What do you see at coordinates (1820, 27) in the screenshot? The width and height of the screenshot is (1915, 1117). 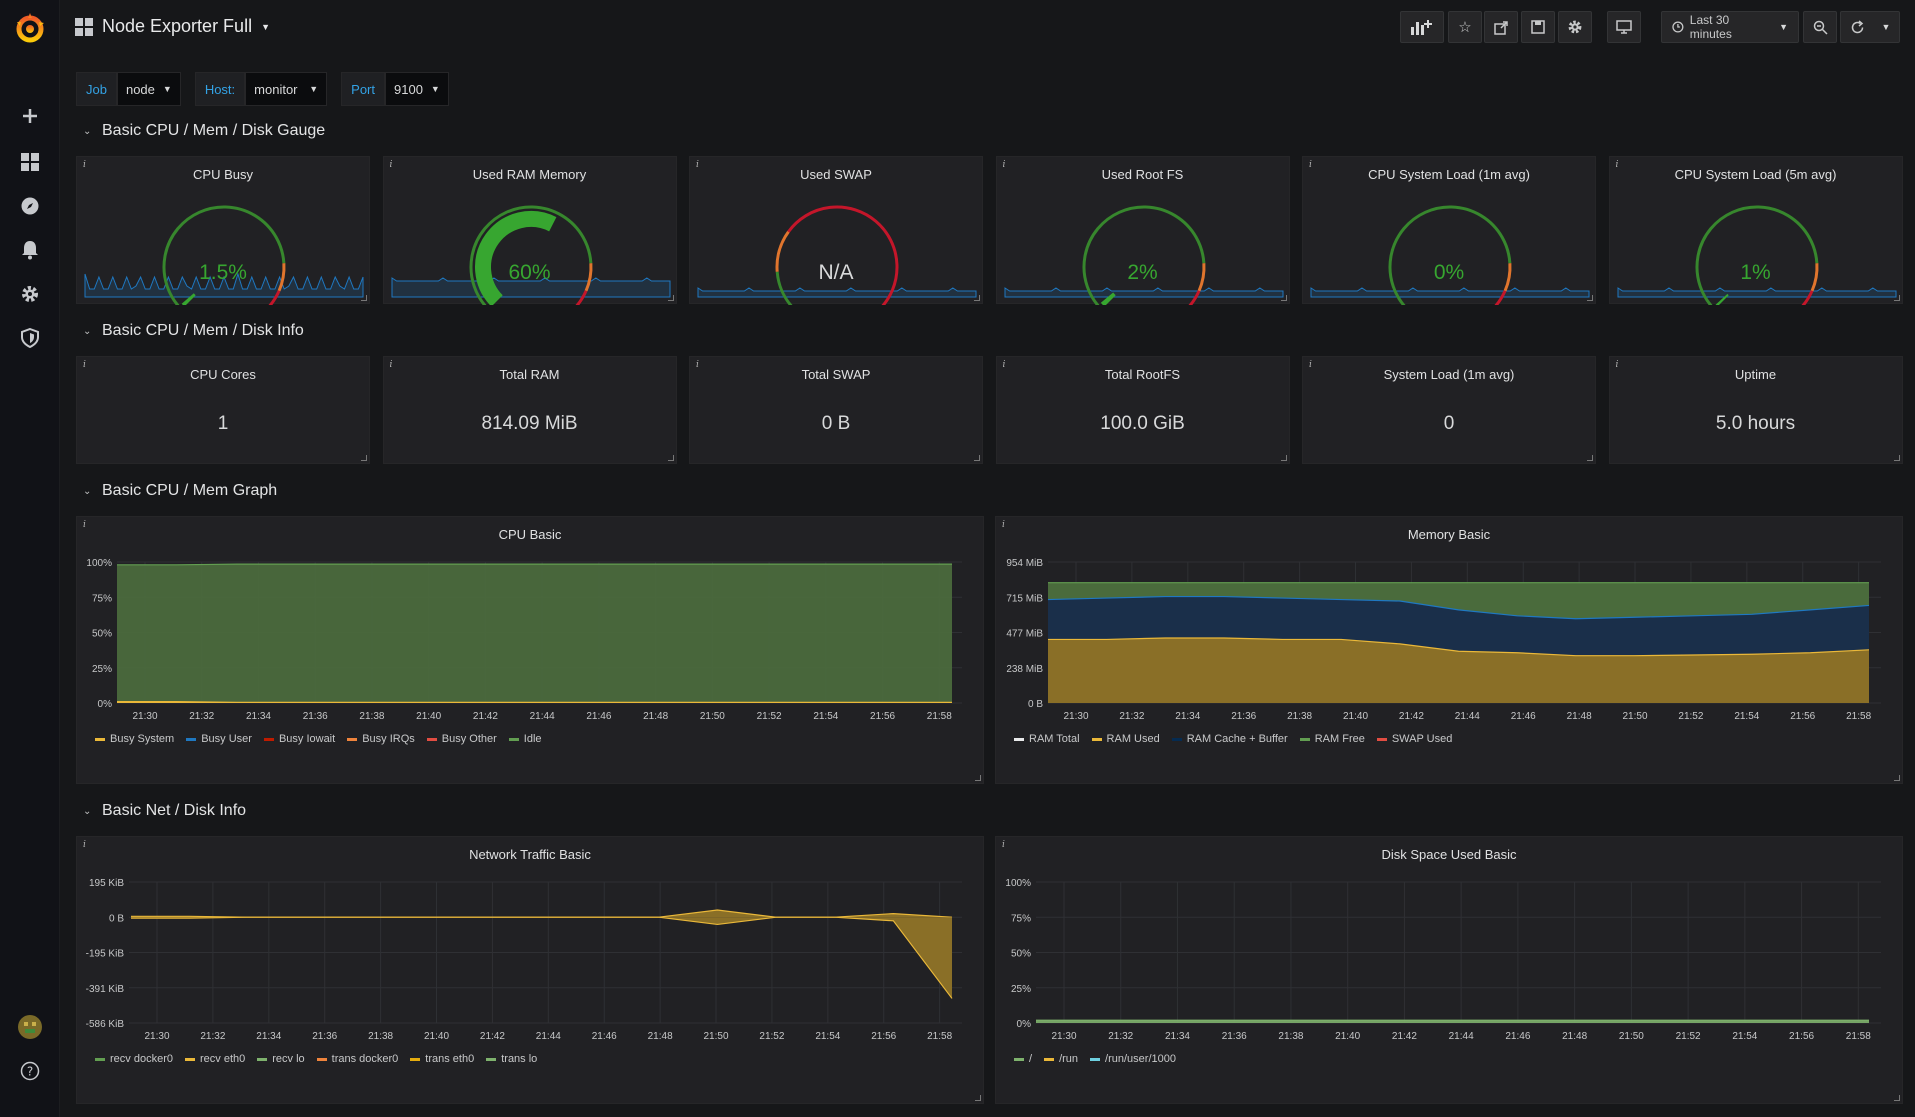 I see `zoom-out-button` at bounding box center [1820, 27].